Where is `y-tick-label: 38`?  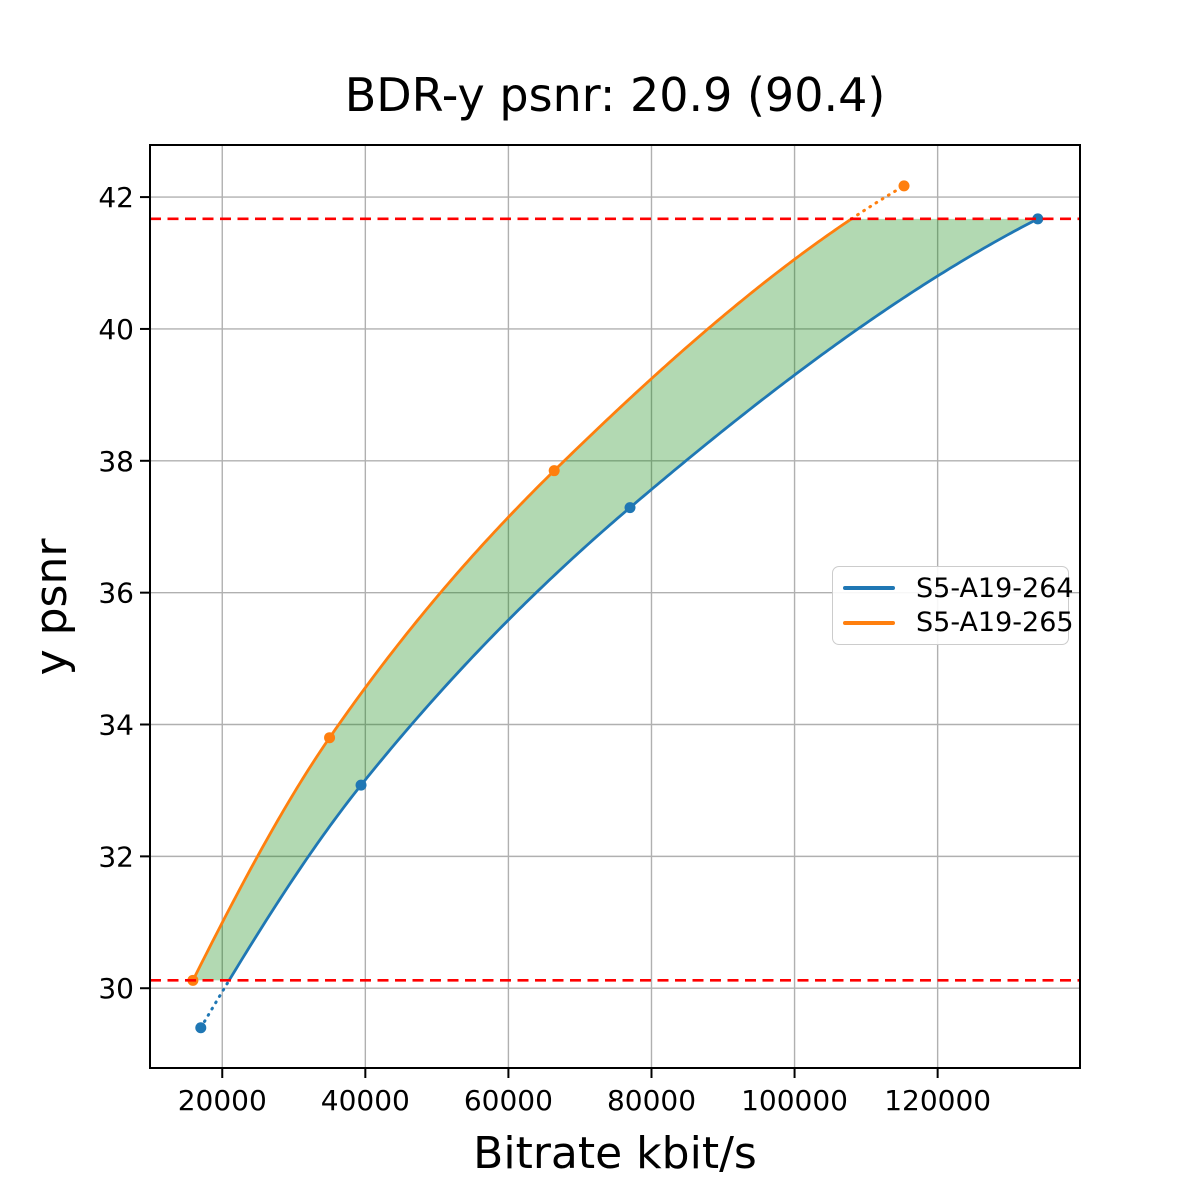
y-tick-label: 38 is located at coordinates (116, 461).